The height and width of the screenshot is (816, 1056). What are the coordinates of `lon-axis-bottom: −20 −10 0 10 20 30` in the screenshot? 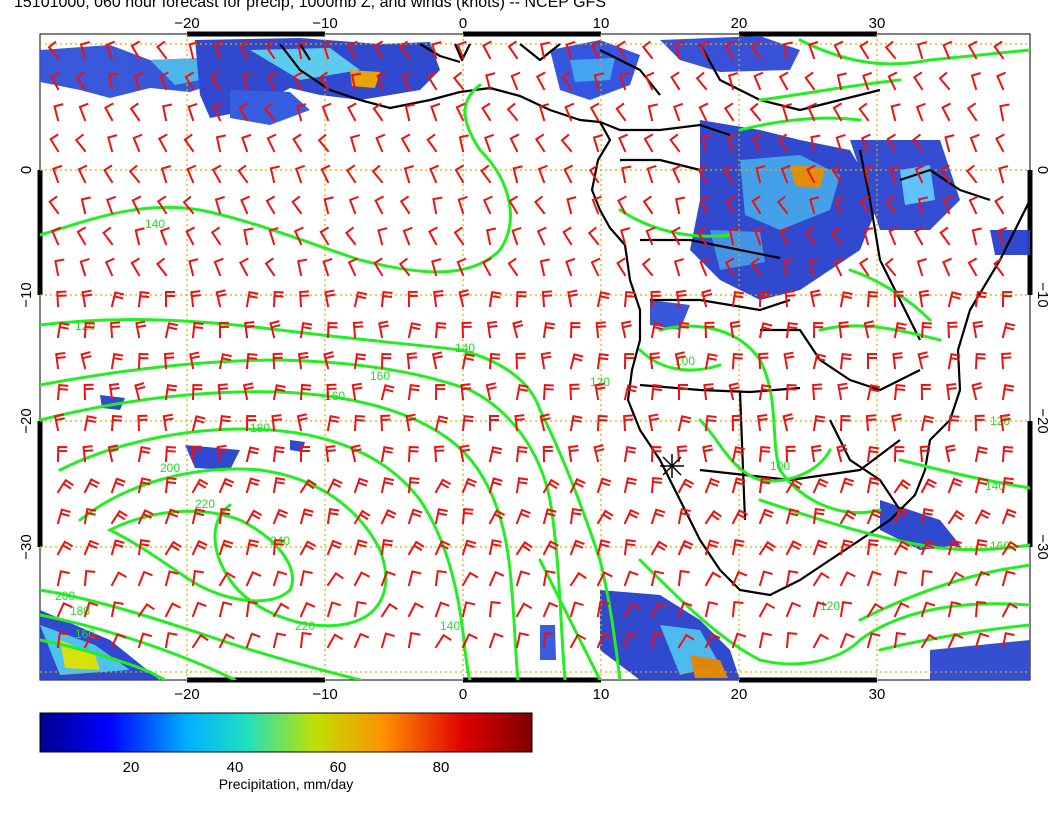 It's located at (529, 694).